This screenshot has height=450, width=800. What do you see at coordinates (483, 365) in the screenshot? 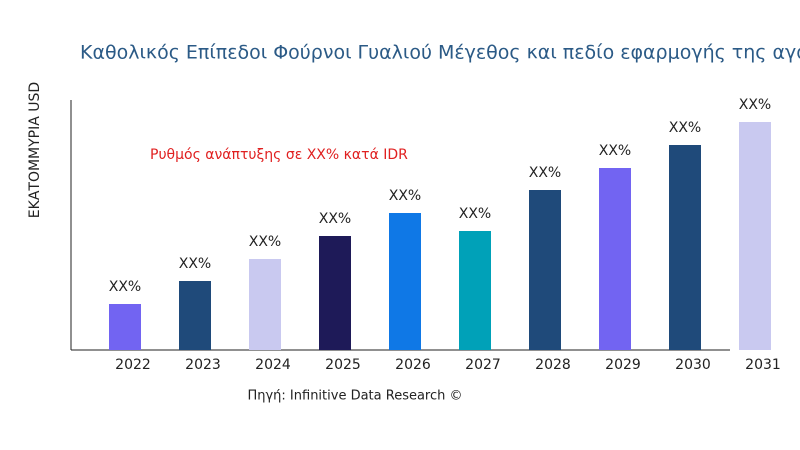
I see `x-tick-label: 2027` at bounding box center [483, 365].